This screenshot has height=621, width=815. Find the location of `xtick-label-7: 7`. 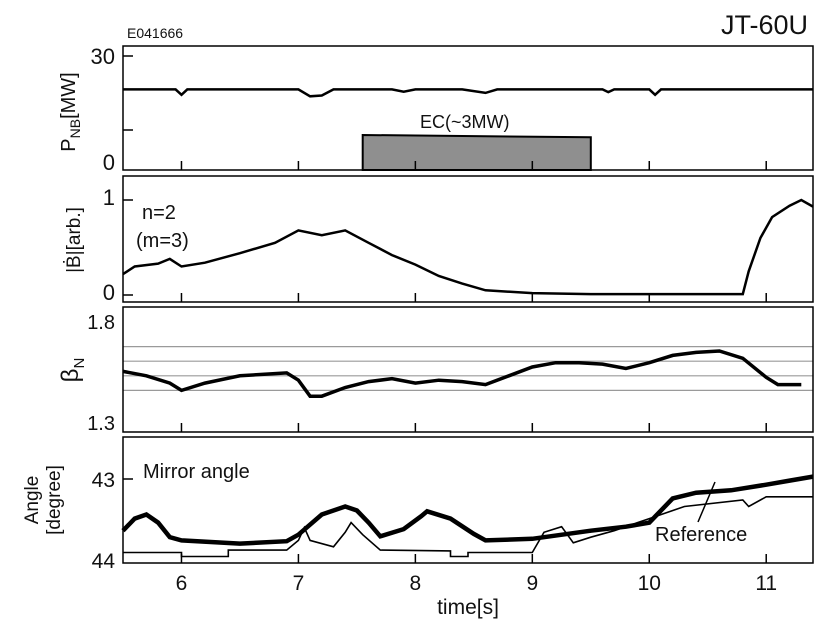

xtick-label-7: 7 is located at coordinates (299, 583).